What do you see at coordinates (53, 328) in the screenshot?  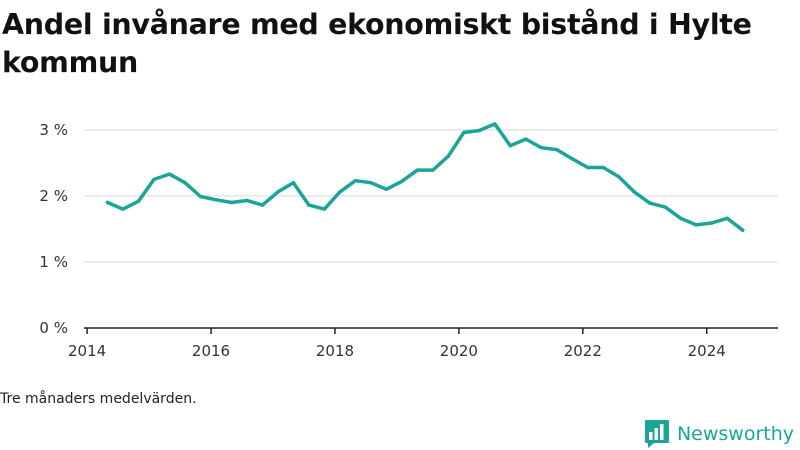 I see `y-tick-label: 0 %` at bounding box center [53, 328].